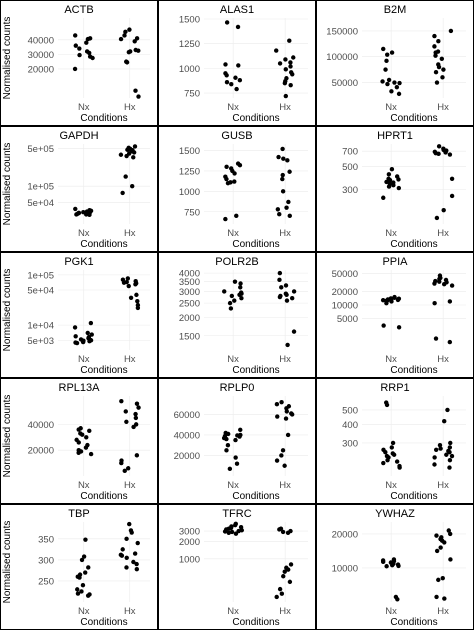 This screenshot has width=474, height=636. Describe the element at coordinates (394, 388) in the screenshot. I see `panel-title: RRP1` at that location.